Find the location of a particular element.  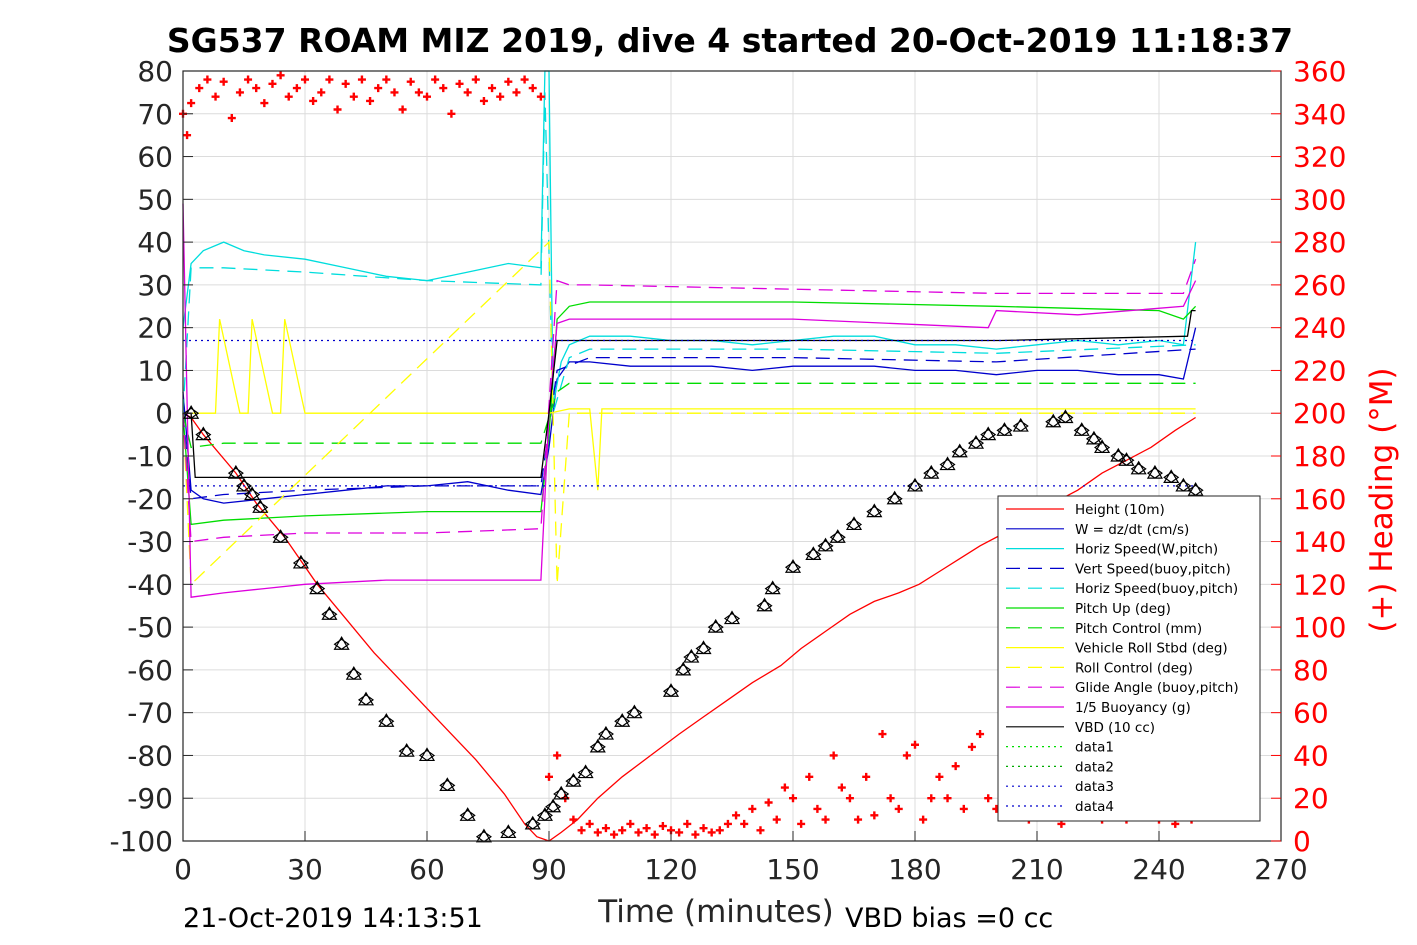

legend-entry: Vehicle Roll Stbd (deg) is located at coordinates (1151, 649).